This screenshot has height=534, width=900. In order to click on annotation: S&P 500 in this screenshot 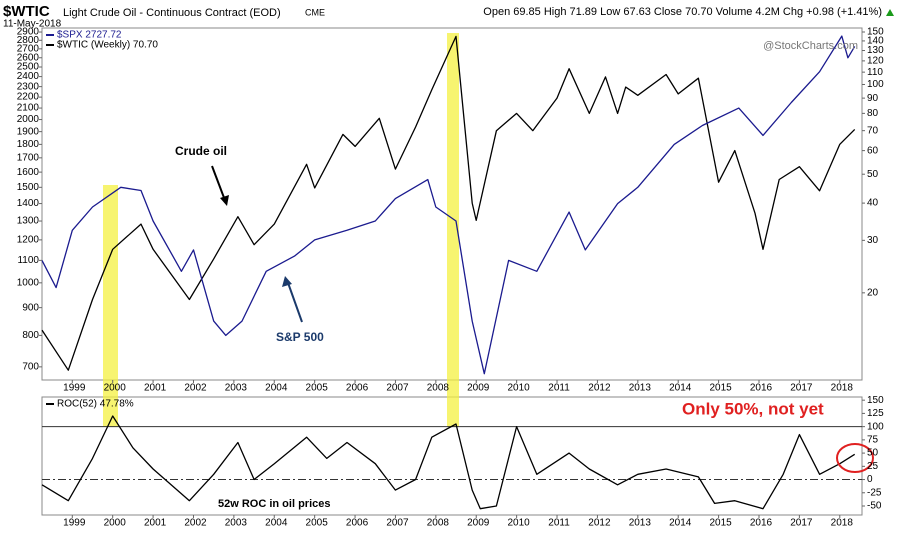, I will do `click(300, 337)`.